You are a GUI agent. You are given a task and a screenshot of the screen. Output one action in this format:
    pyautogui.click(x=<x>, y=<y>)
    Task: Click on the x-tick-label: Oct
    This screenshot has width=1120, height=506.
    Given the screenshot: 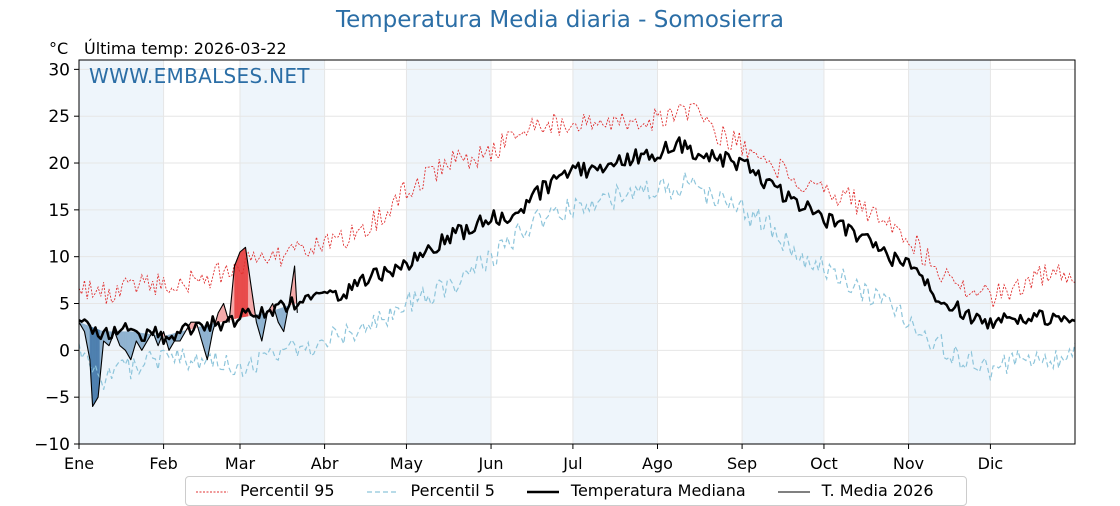 What is the action you would take?
    pyautogui.click(x=824, y=463)
    